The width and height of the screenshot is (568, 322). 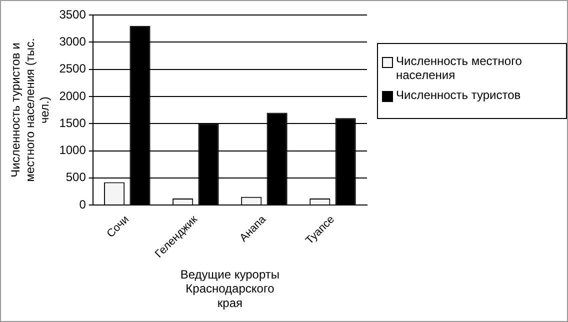 What do you see at coordinates (82, 204) in the screenshot?
I see `y-tick-label: 0` at bounding box center [82, 204].